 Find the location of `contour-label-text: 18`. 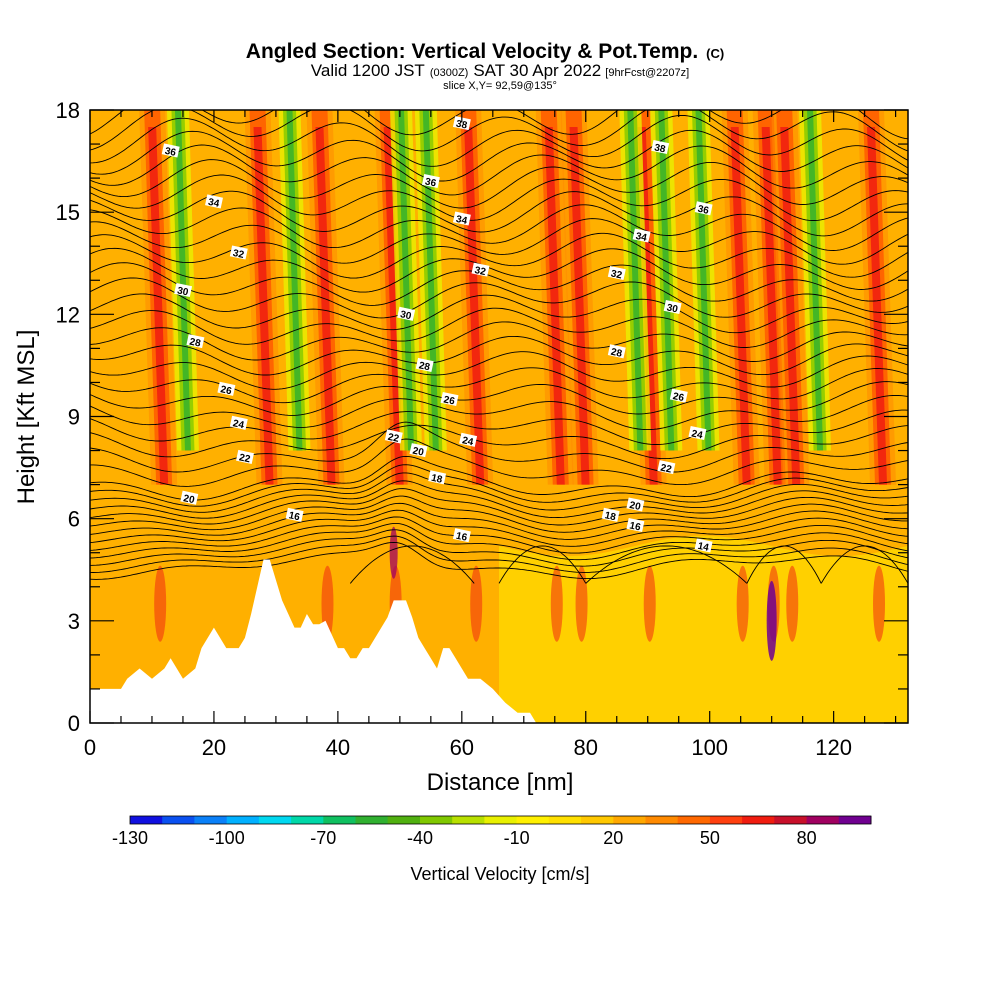

contour-label-text: 18 is located at coordinates (437, 479).